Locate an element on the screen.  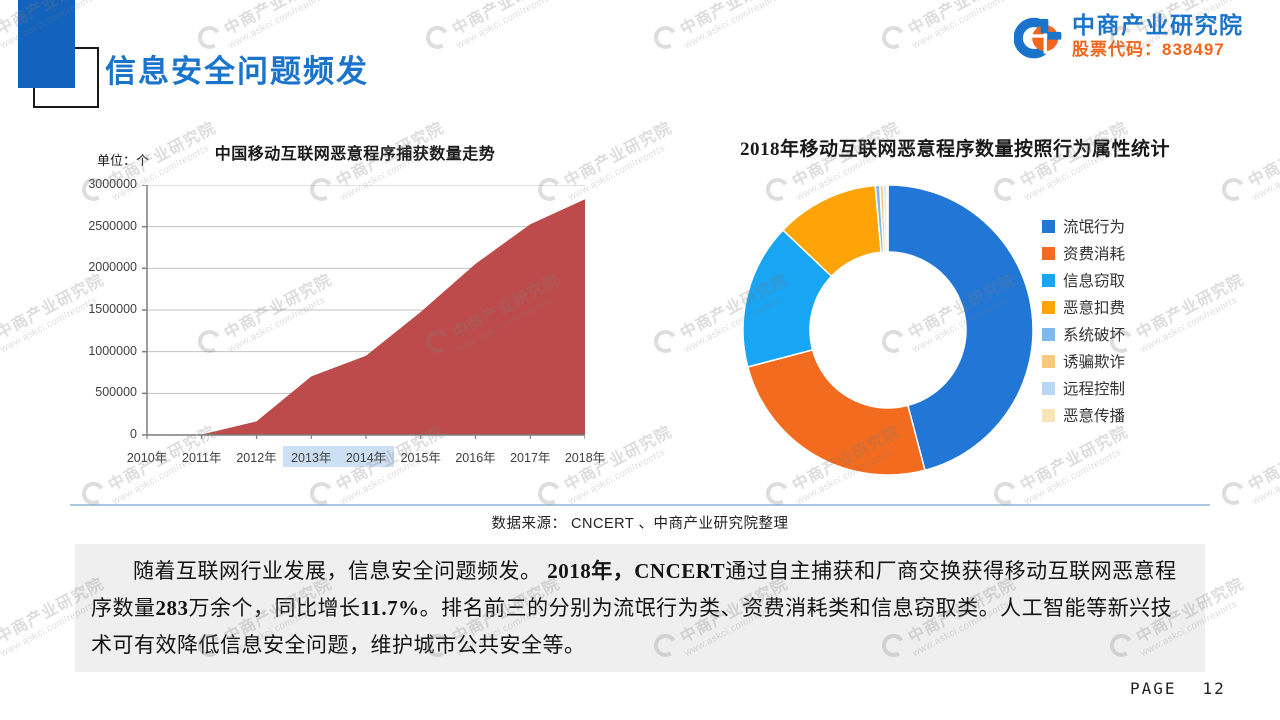
x-axis-tick-label: 2010年 is located at coordinates (147, 458).